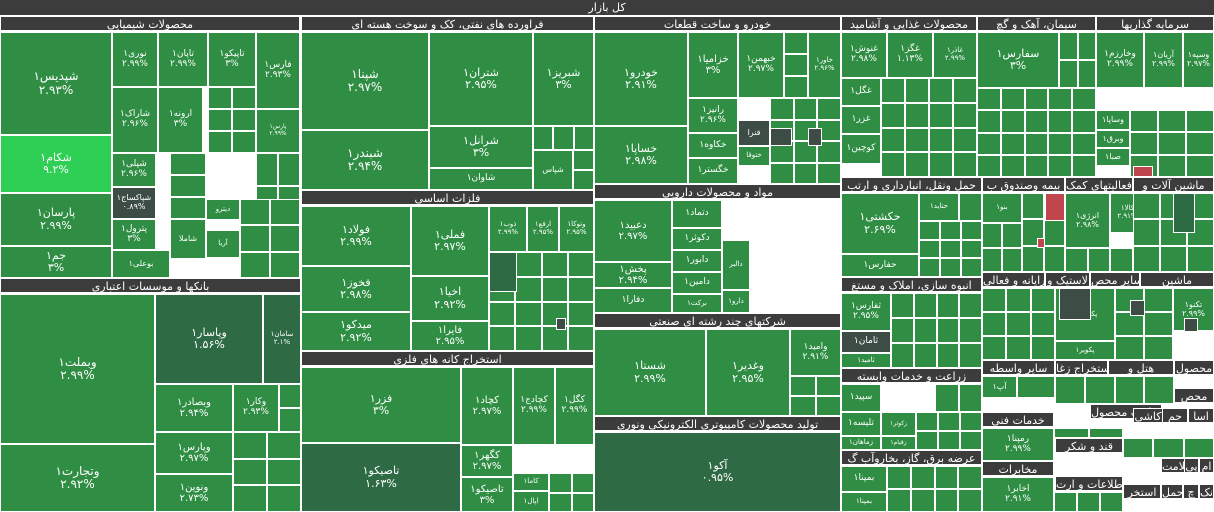  Describe the element at coordinates (188, 239) in the screenshot. I see `stock-tile: شاملا` at that location.